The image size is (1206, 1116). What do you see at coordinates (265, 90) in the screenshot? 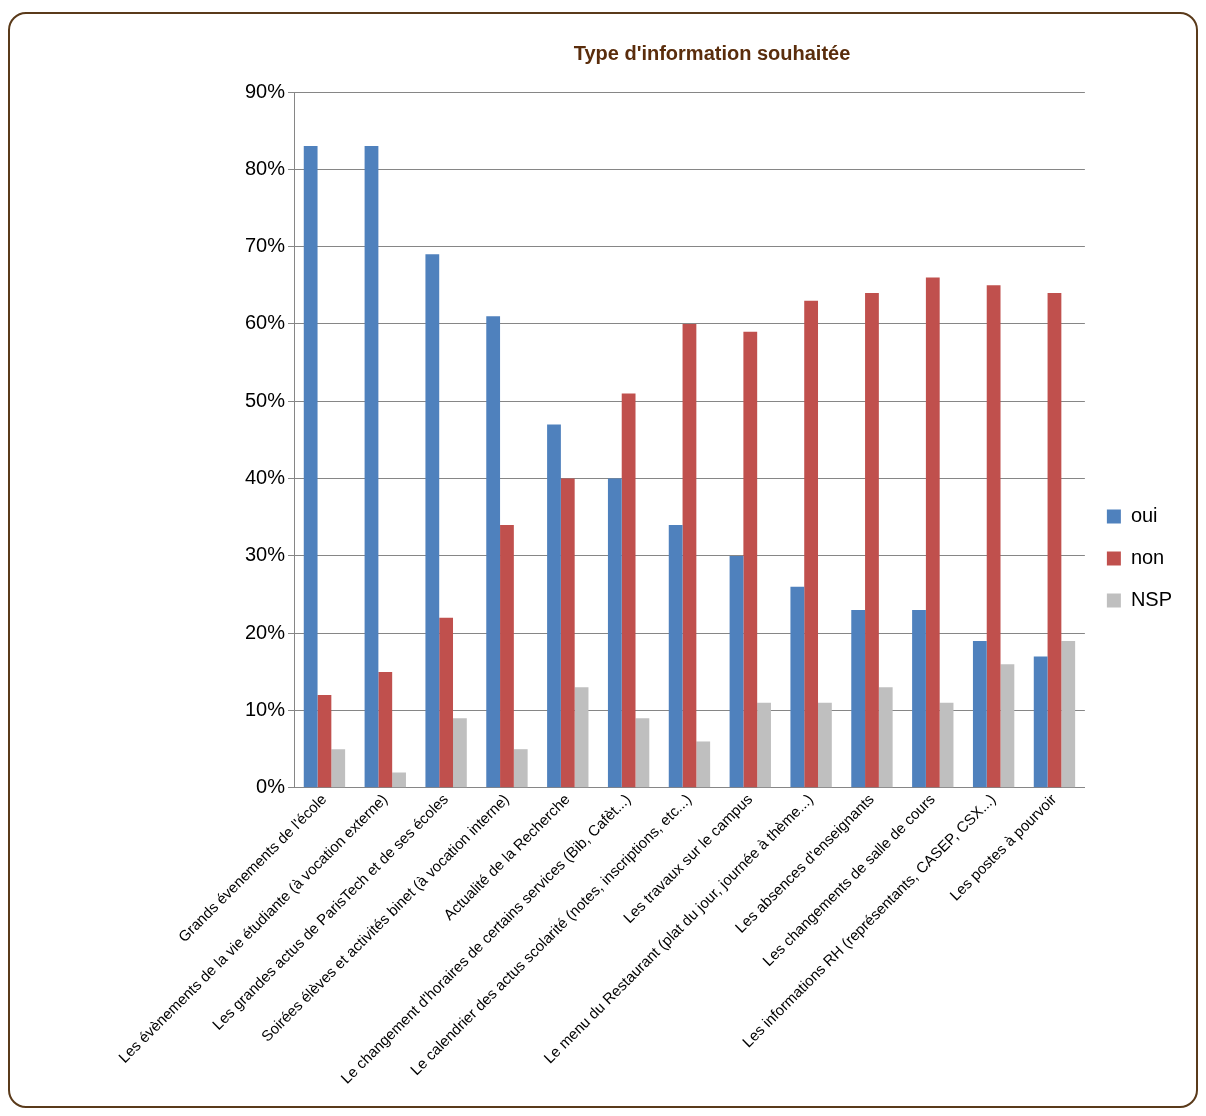
I see `y-tick-label: 90%` at bounding box center [265, 90].